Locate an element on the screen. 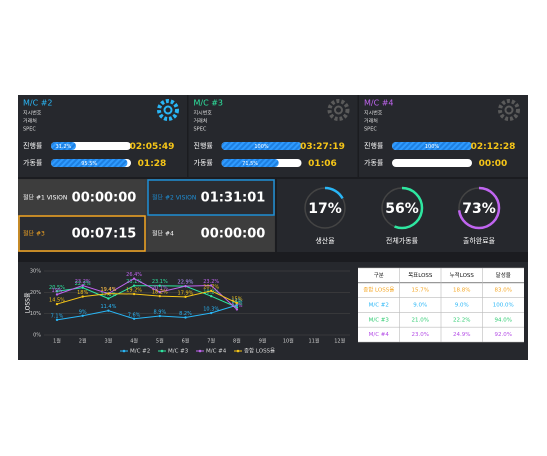  table-cell: 15.7% is located at coordinates (420, 291).